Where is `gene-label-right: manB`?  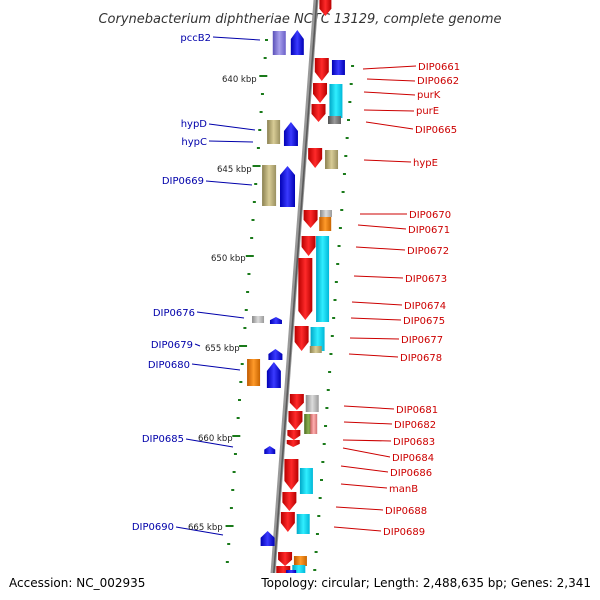 gene-label-right: manB is located at coordinates (403, 489).